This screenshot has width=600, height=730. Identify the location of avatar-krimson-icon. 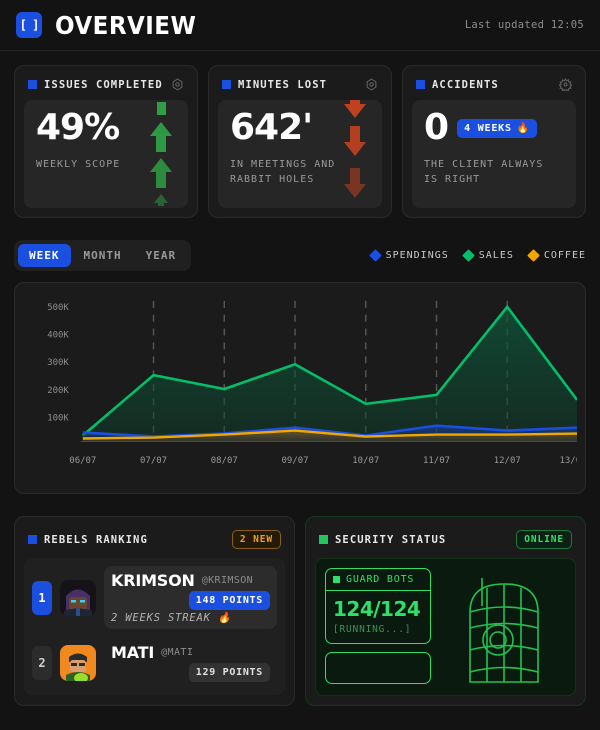
(78, 597).